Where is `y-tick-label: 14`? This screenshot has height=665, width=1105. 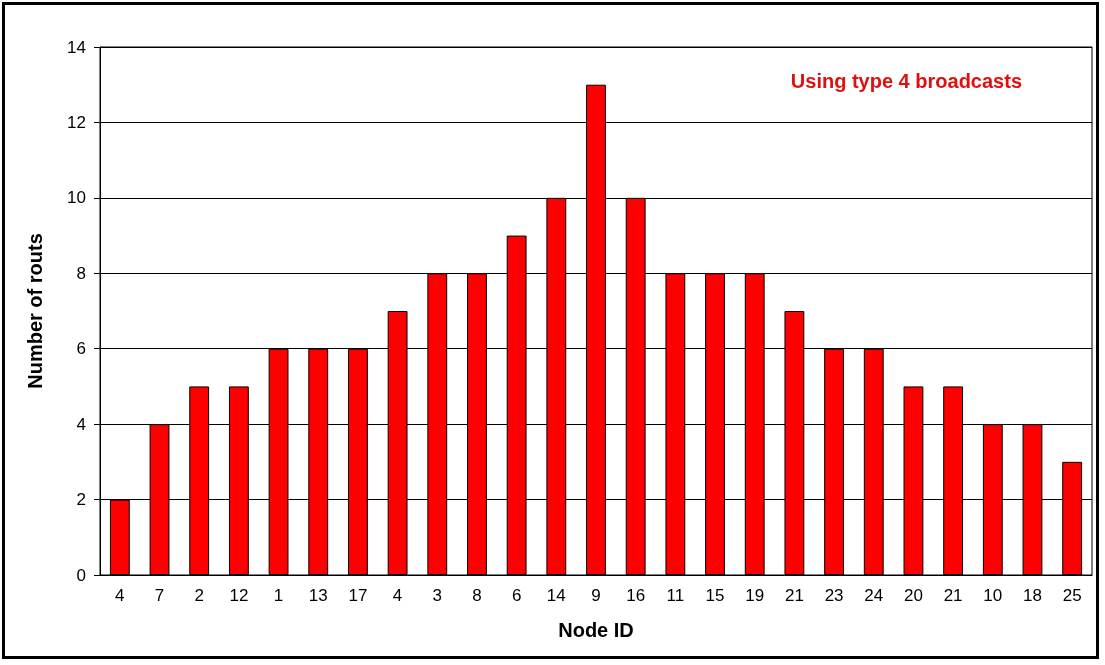 y-tick-label: 14 is located at coordinates (76, 47).